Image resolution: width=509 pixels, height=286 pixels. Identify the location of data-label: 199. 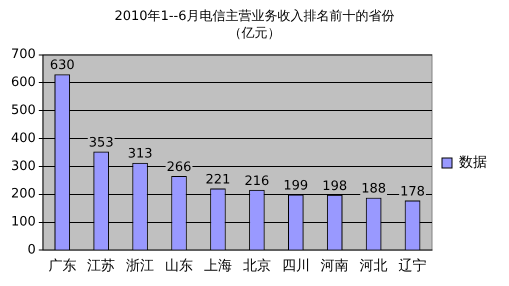
(295, 186).